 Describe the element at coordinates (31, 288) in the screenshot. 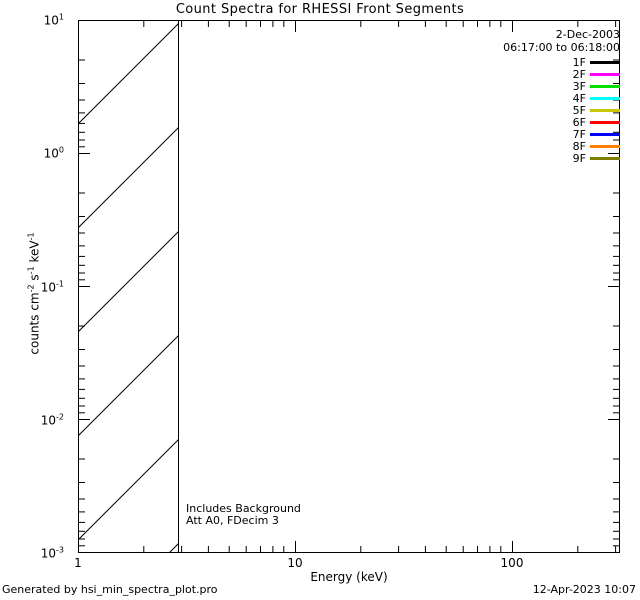

I see `y-axis-title-exp1: -2` at that location.